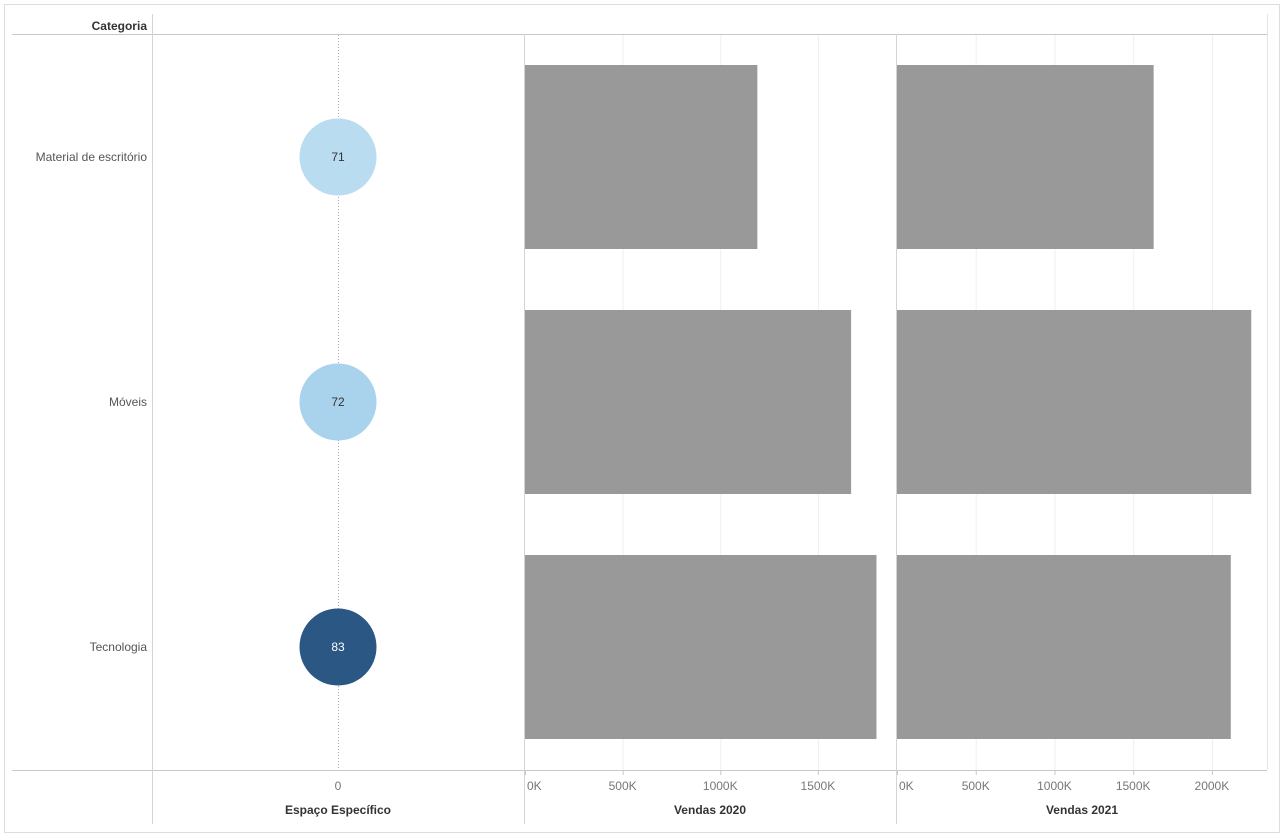 Image resolution: width=1285 pixels, height=837 pixels. What do you see at coordinates (92, 157) in the screenshot?
I see `category-label: Material de escritório` at bounding box center [92, 157].